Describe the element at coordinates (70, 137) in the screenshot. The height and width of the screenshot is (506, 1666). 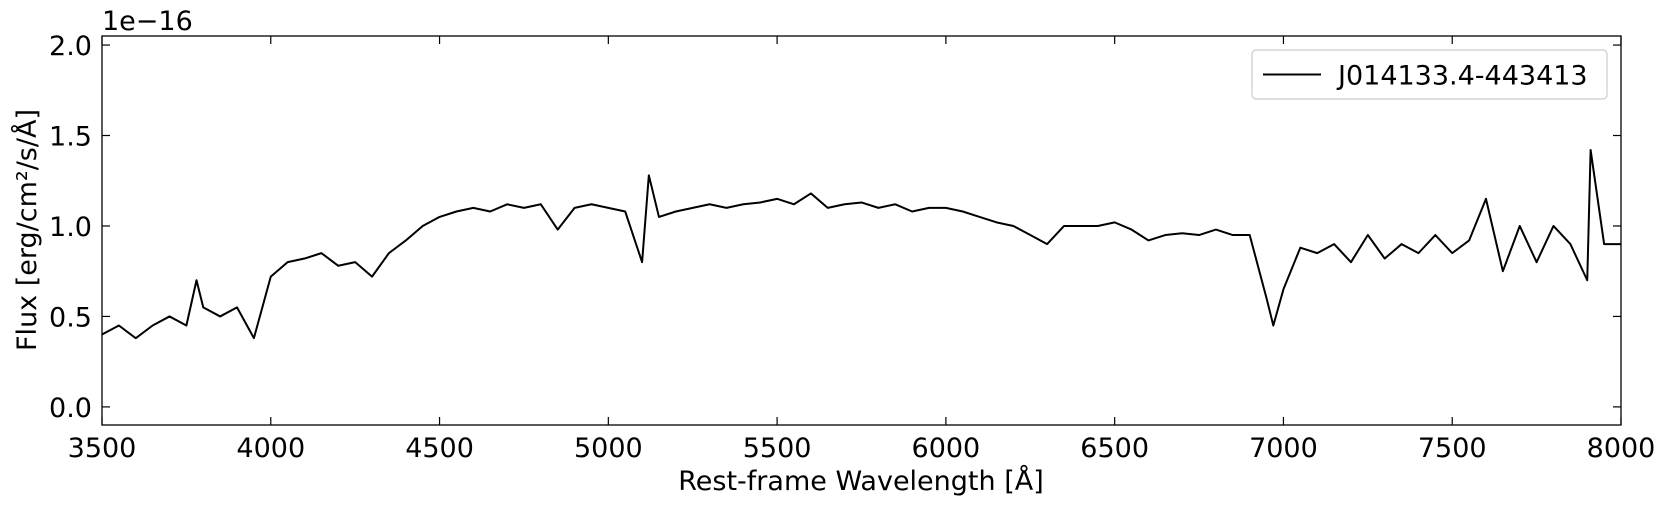
I see `y-tick-label: 1.5` at that location.